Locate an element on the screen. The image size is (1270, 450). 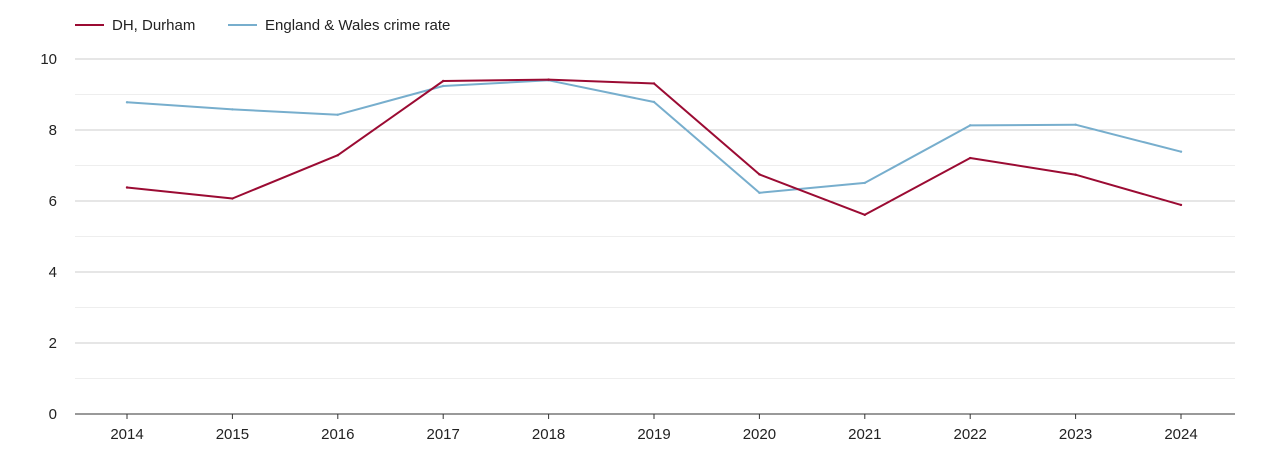
legend-item-durham: DH, Durham is located at coordinates (135, 25).